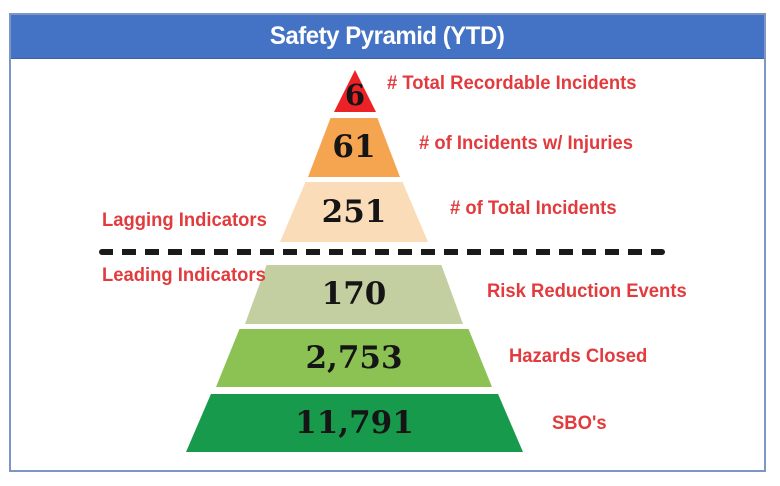 This screenshot has height=486, width=780. I want to click on pyramid-level-value: 61, so click(354, 147).